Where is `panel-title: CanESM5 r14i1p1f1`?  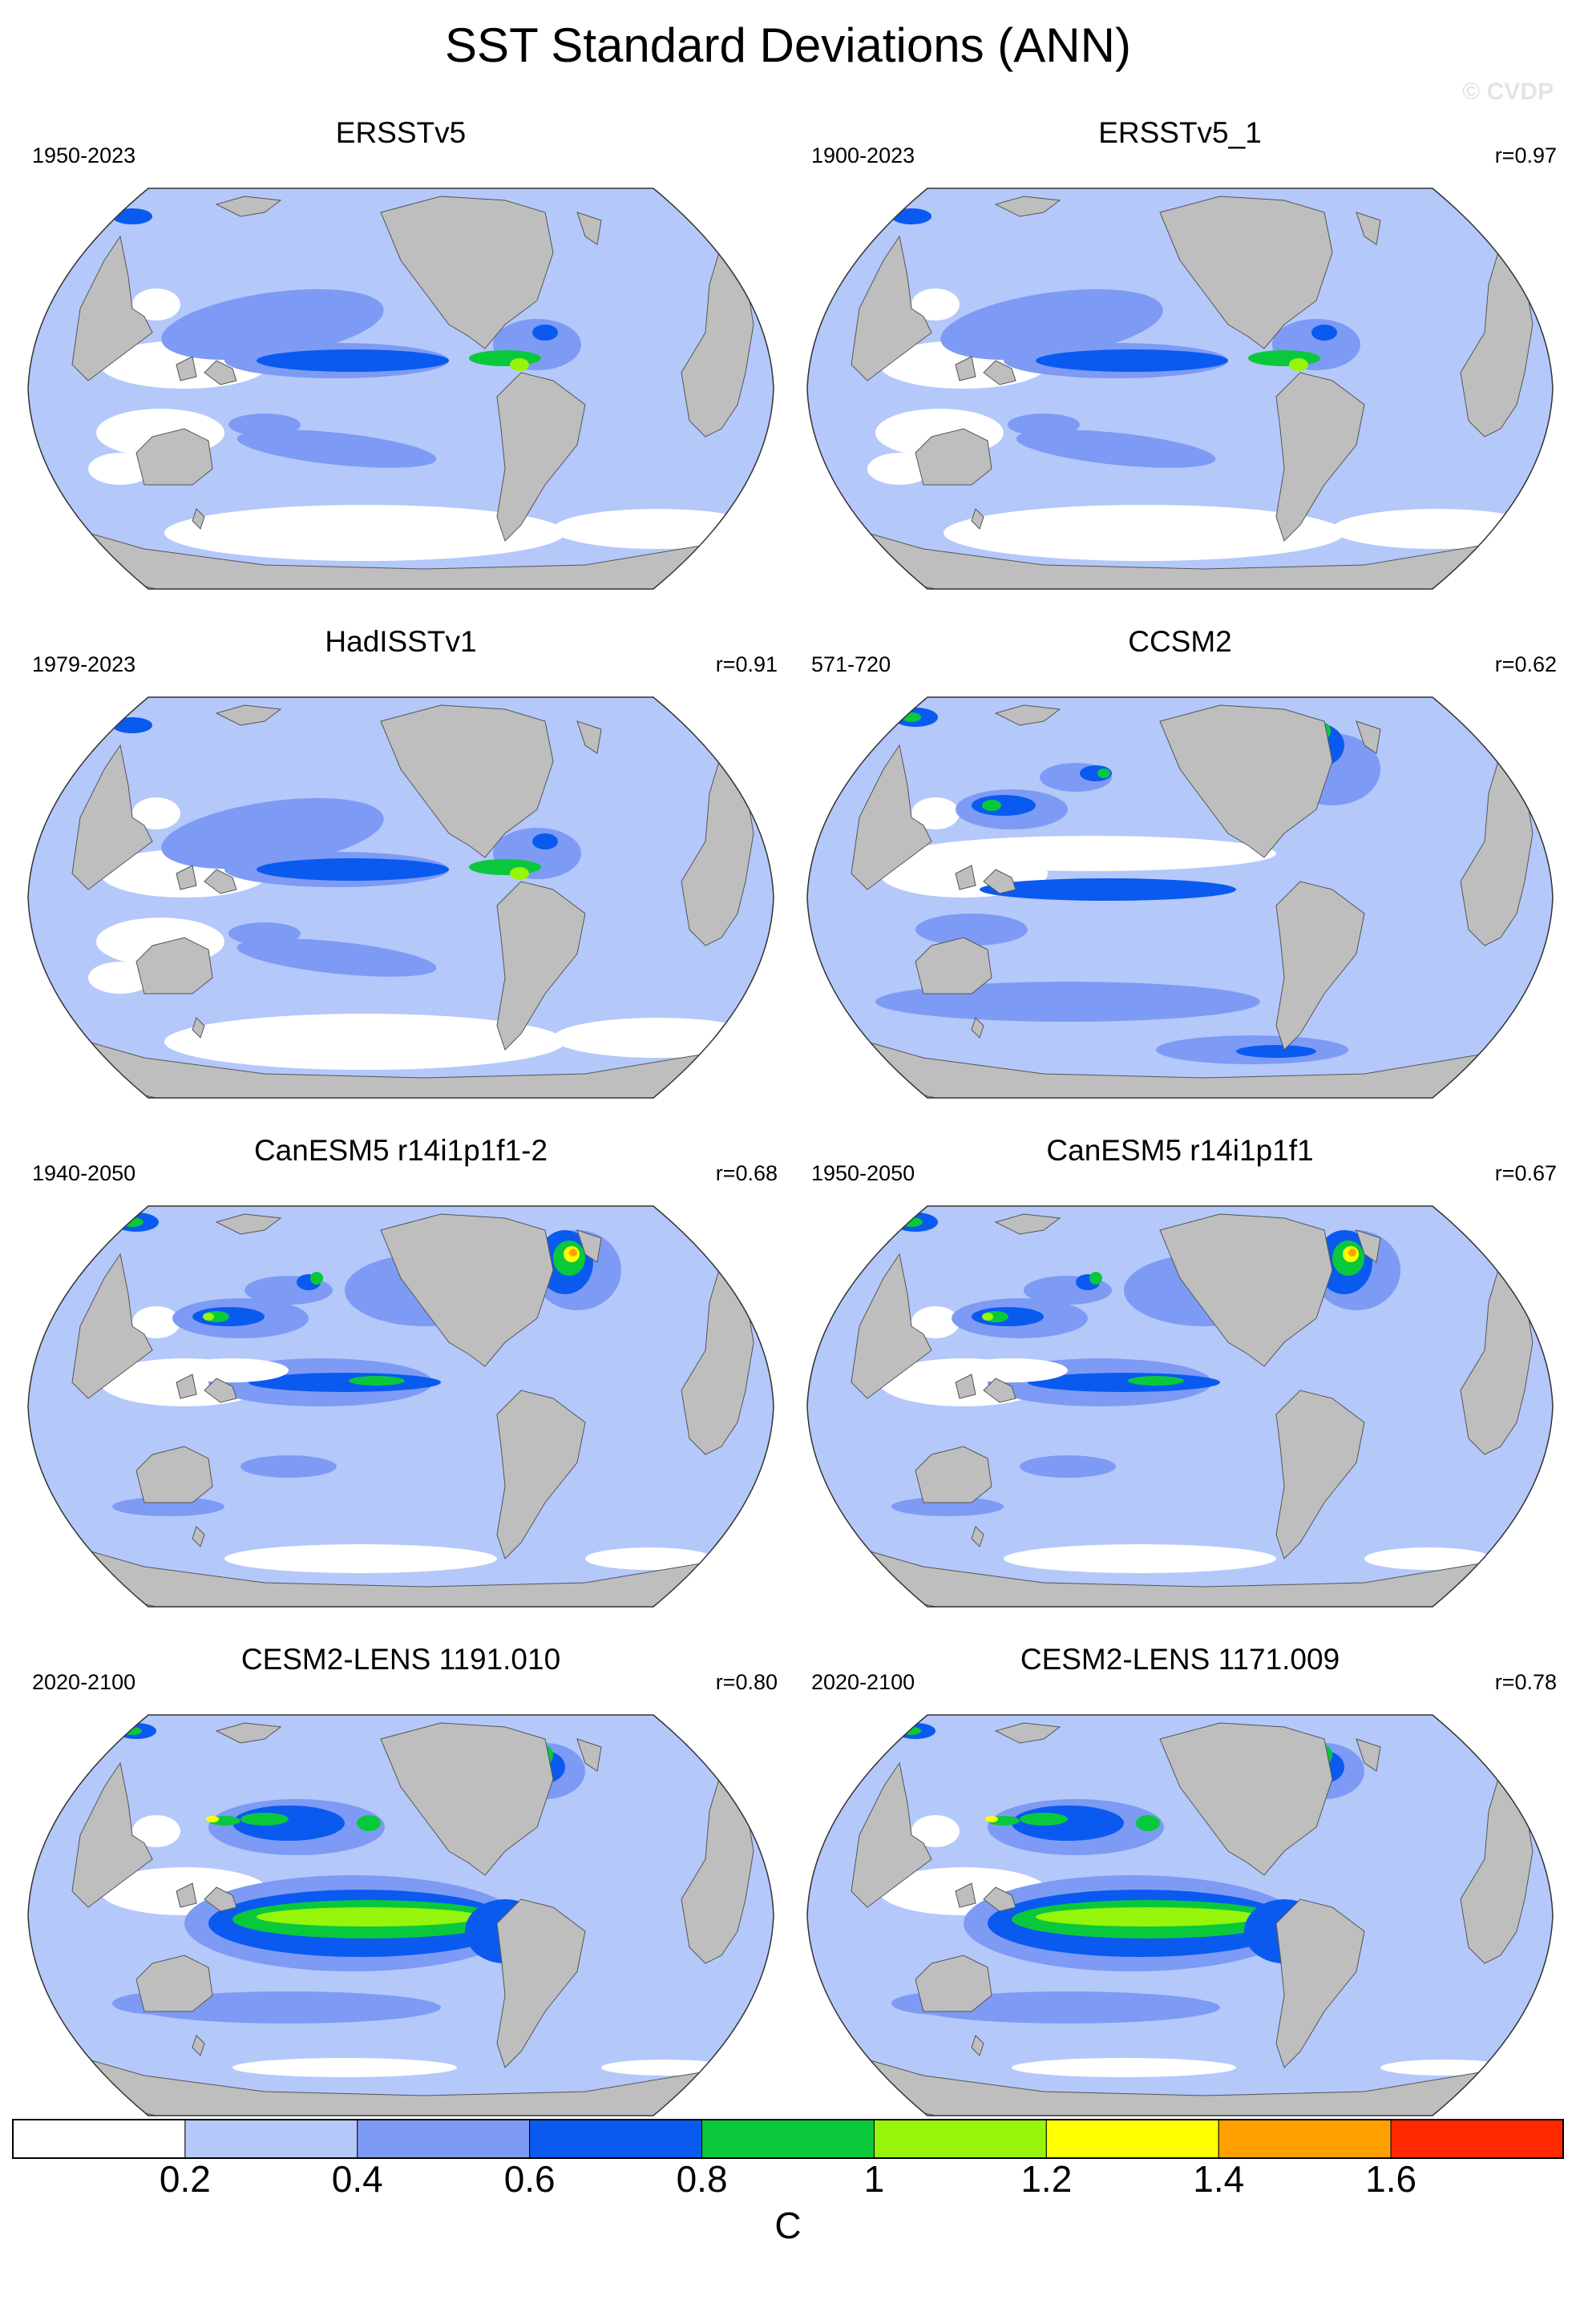 panel-title: CanESM5 r14i1p1f1 is located at coordinates (1180, 1150).